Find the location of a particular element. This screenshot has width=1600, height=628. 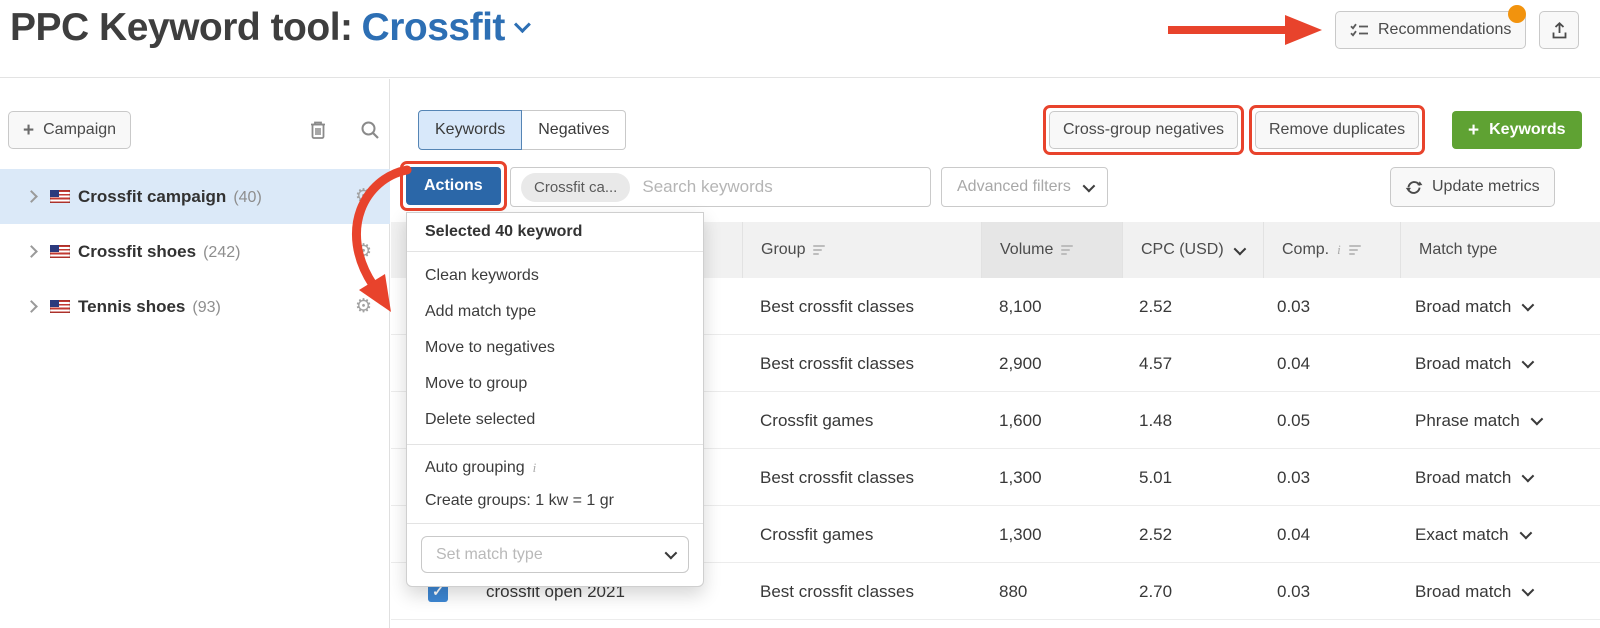

export-icon is located at coordinates (1559, 29).